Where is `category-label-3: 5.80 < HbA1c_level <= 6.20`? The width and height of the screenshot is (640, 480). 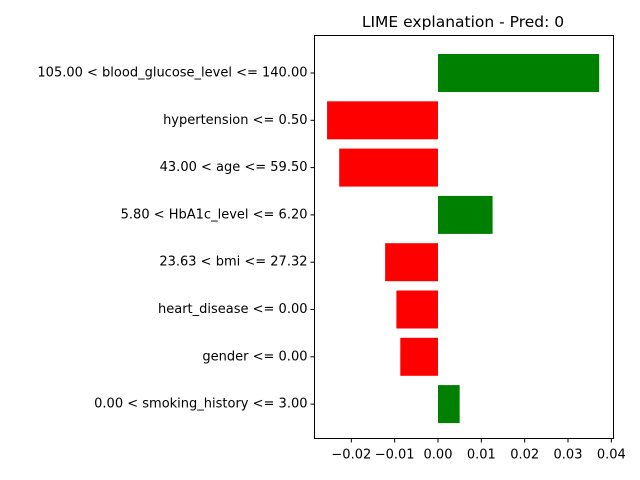 category-label-3: 5.80 < HbA1c_level <= 6.20 is located at coordinates (214, 214).